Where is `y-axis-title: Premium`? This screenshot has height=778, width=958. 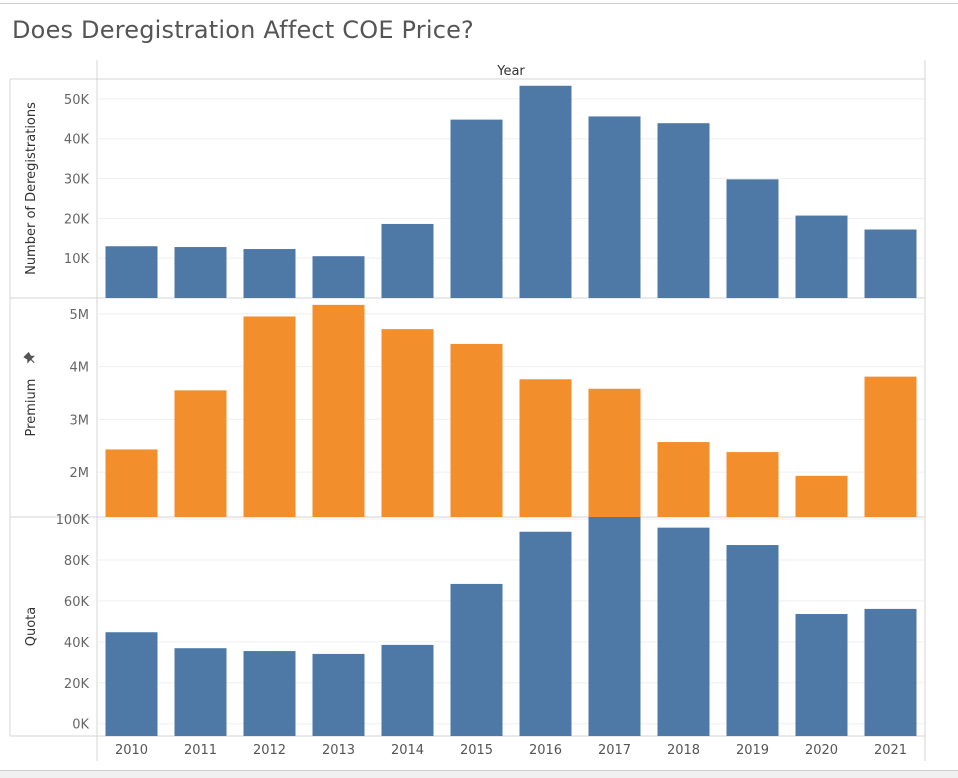
y-axis-title: Premium is located at coordinates (31, 408).